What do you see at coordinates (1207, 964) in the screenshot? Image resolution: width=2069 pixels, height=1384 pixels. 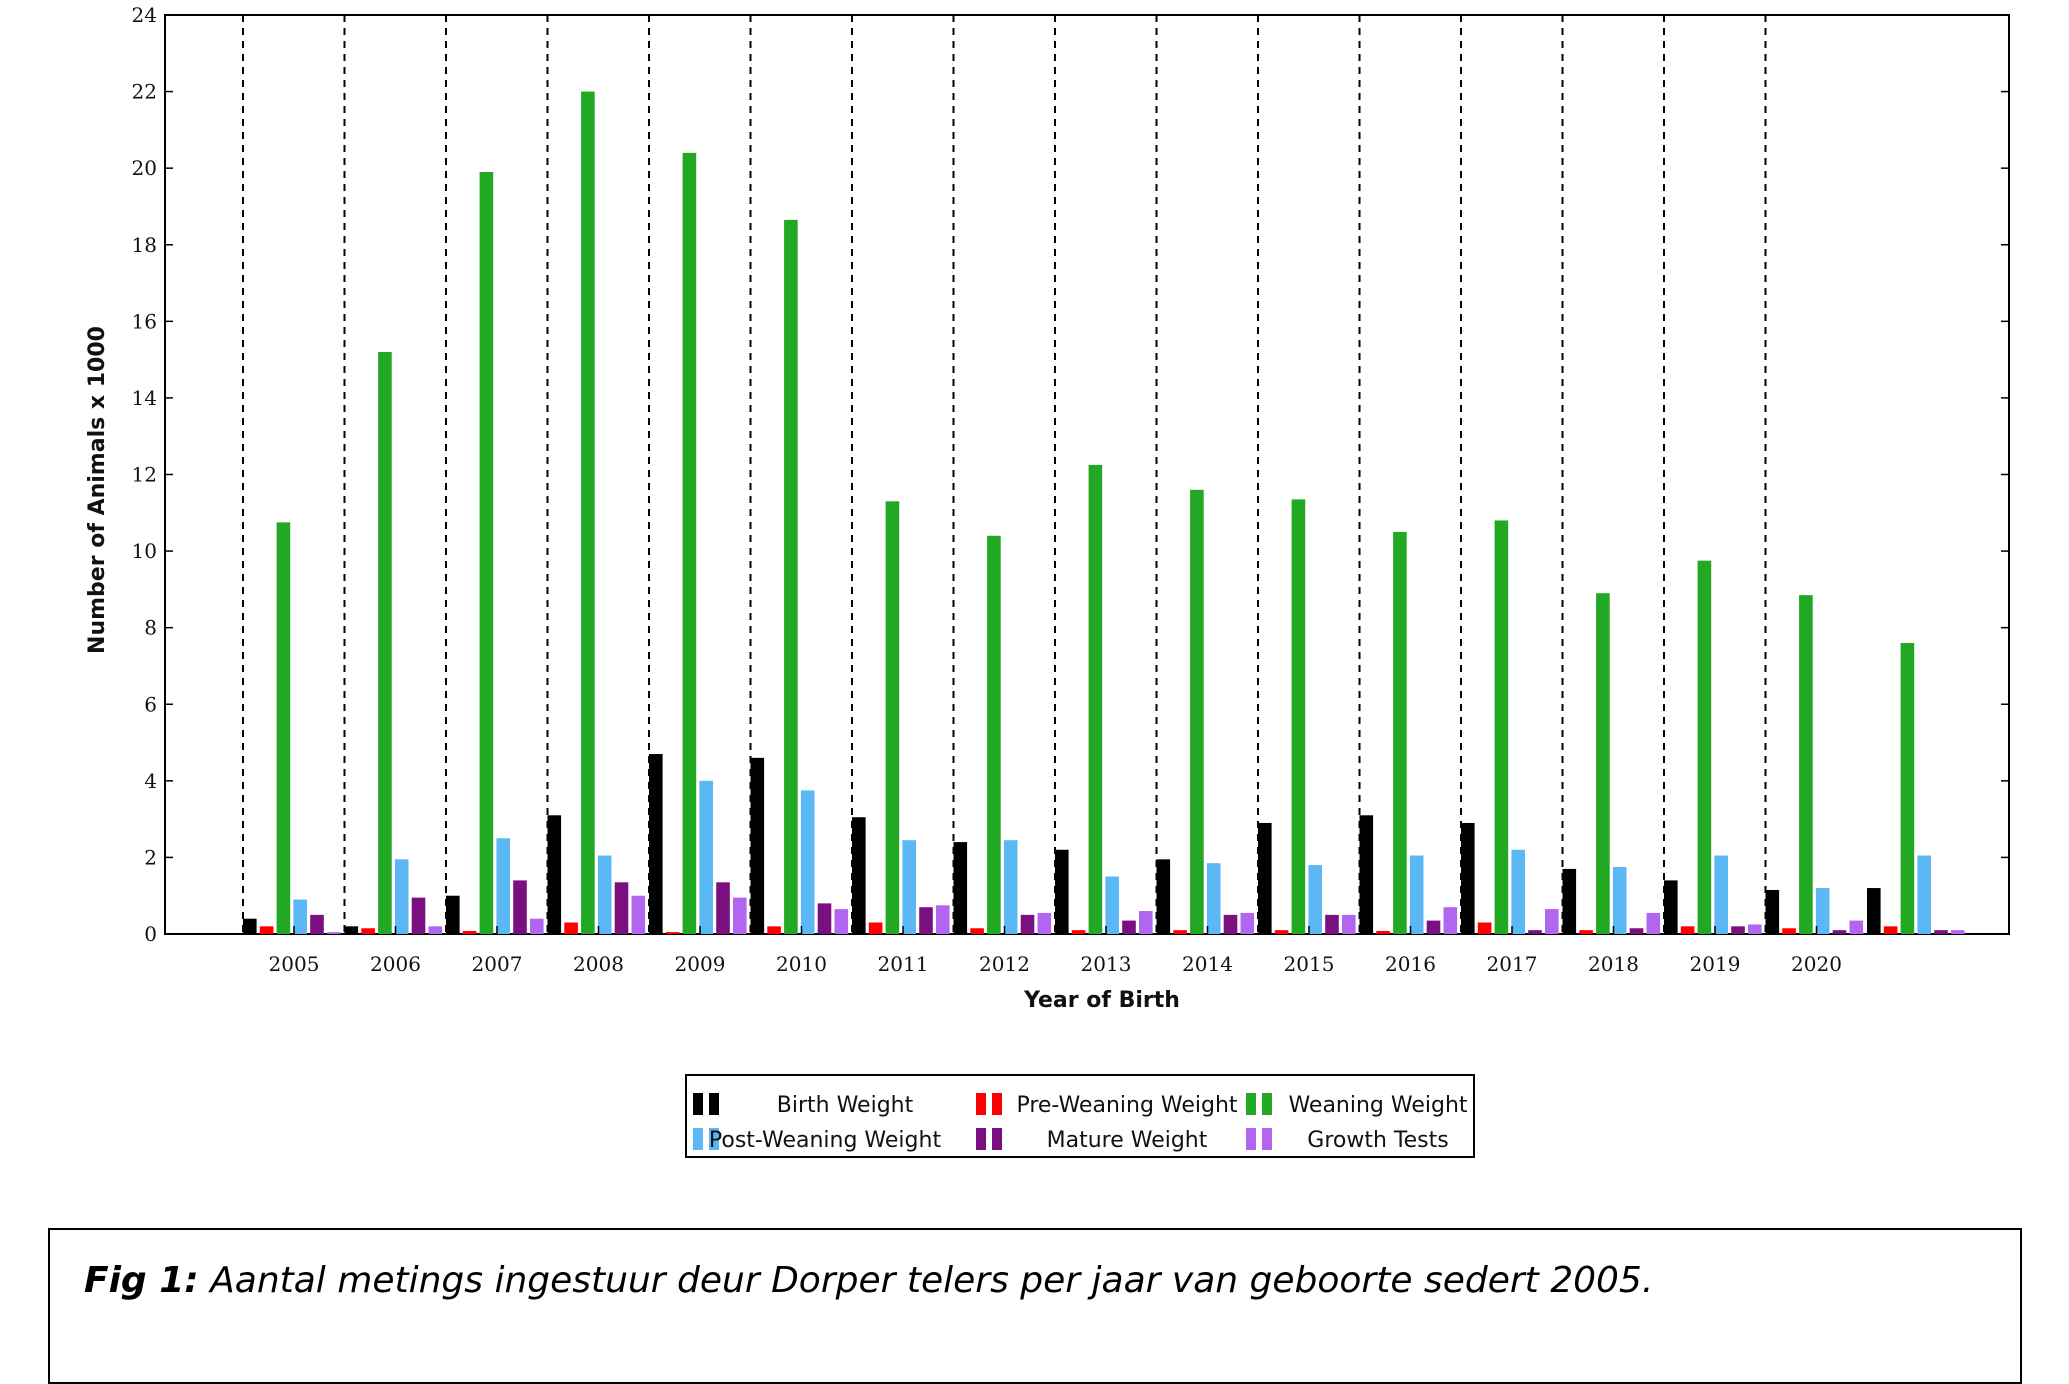 I see `x-tick-label: 2014` at bounding box center [1207, 964].